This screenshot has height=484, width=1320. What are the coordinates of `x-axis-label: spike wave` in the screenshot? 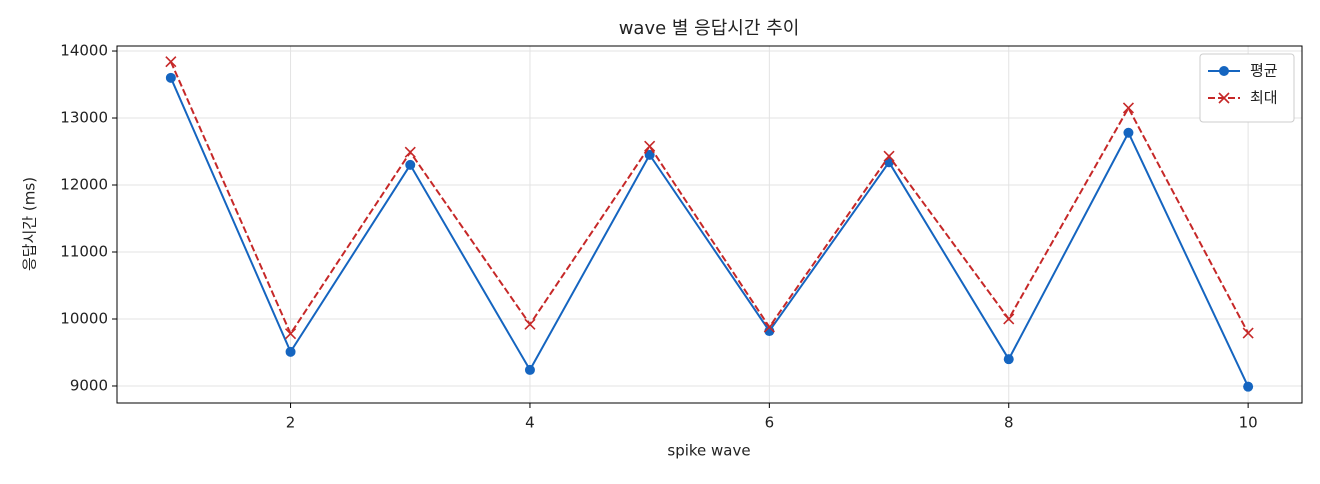 It's located at (708, 451).